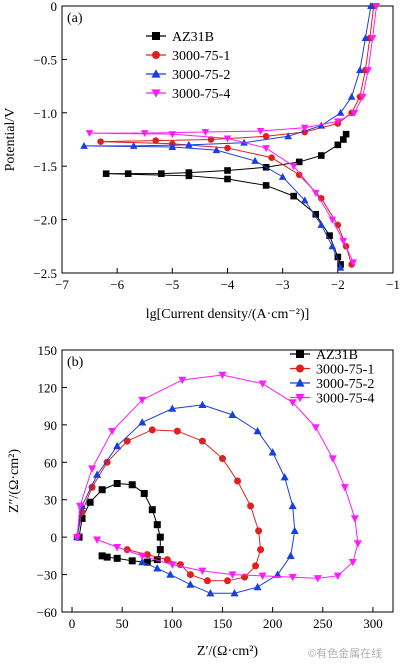 This screenshot has height=664, width=400. What do you see at coordinates (393, 284) in the screenshot?
I see `x-tick-label: −1` at bounding box center [393, 284].